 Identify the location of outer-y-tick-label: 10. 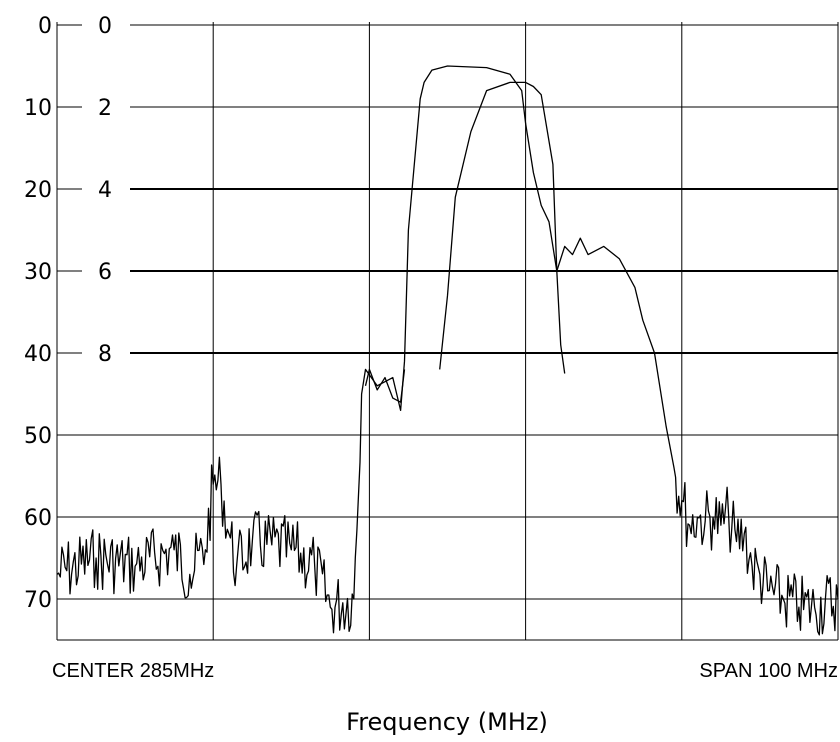
(38, 108).